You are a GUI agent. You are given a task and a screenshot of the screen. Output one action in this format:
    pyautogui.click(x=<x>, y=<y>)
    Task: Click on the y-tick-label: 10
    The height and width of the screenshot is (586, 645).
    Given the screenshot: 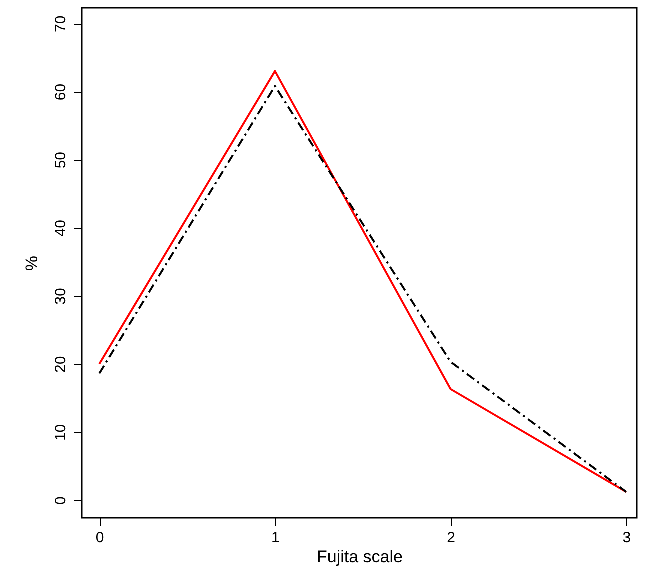 What is the action you would take?
    pyautogui.click(x=61, y=433)
    